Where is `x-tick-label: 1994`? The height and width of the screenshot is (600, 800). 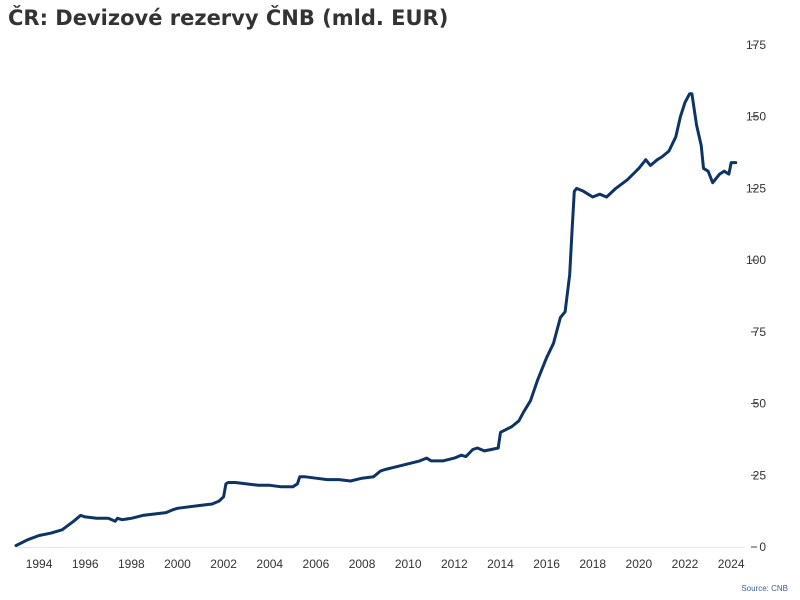 x-tick-label: 1994 is located at coordinates (39, 564).